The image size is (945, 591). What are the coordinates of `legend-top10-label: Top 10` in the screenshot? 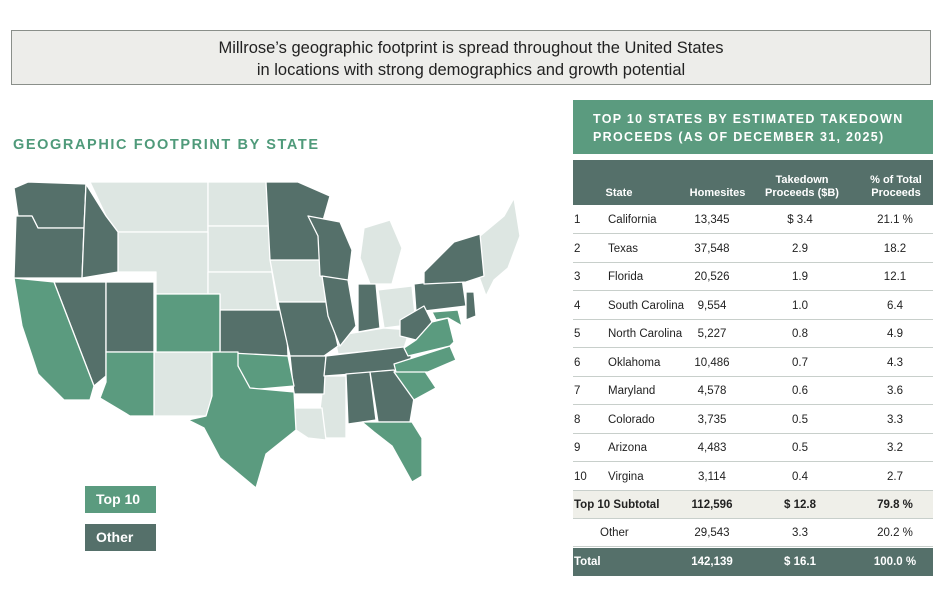 It's located at (118, 499).